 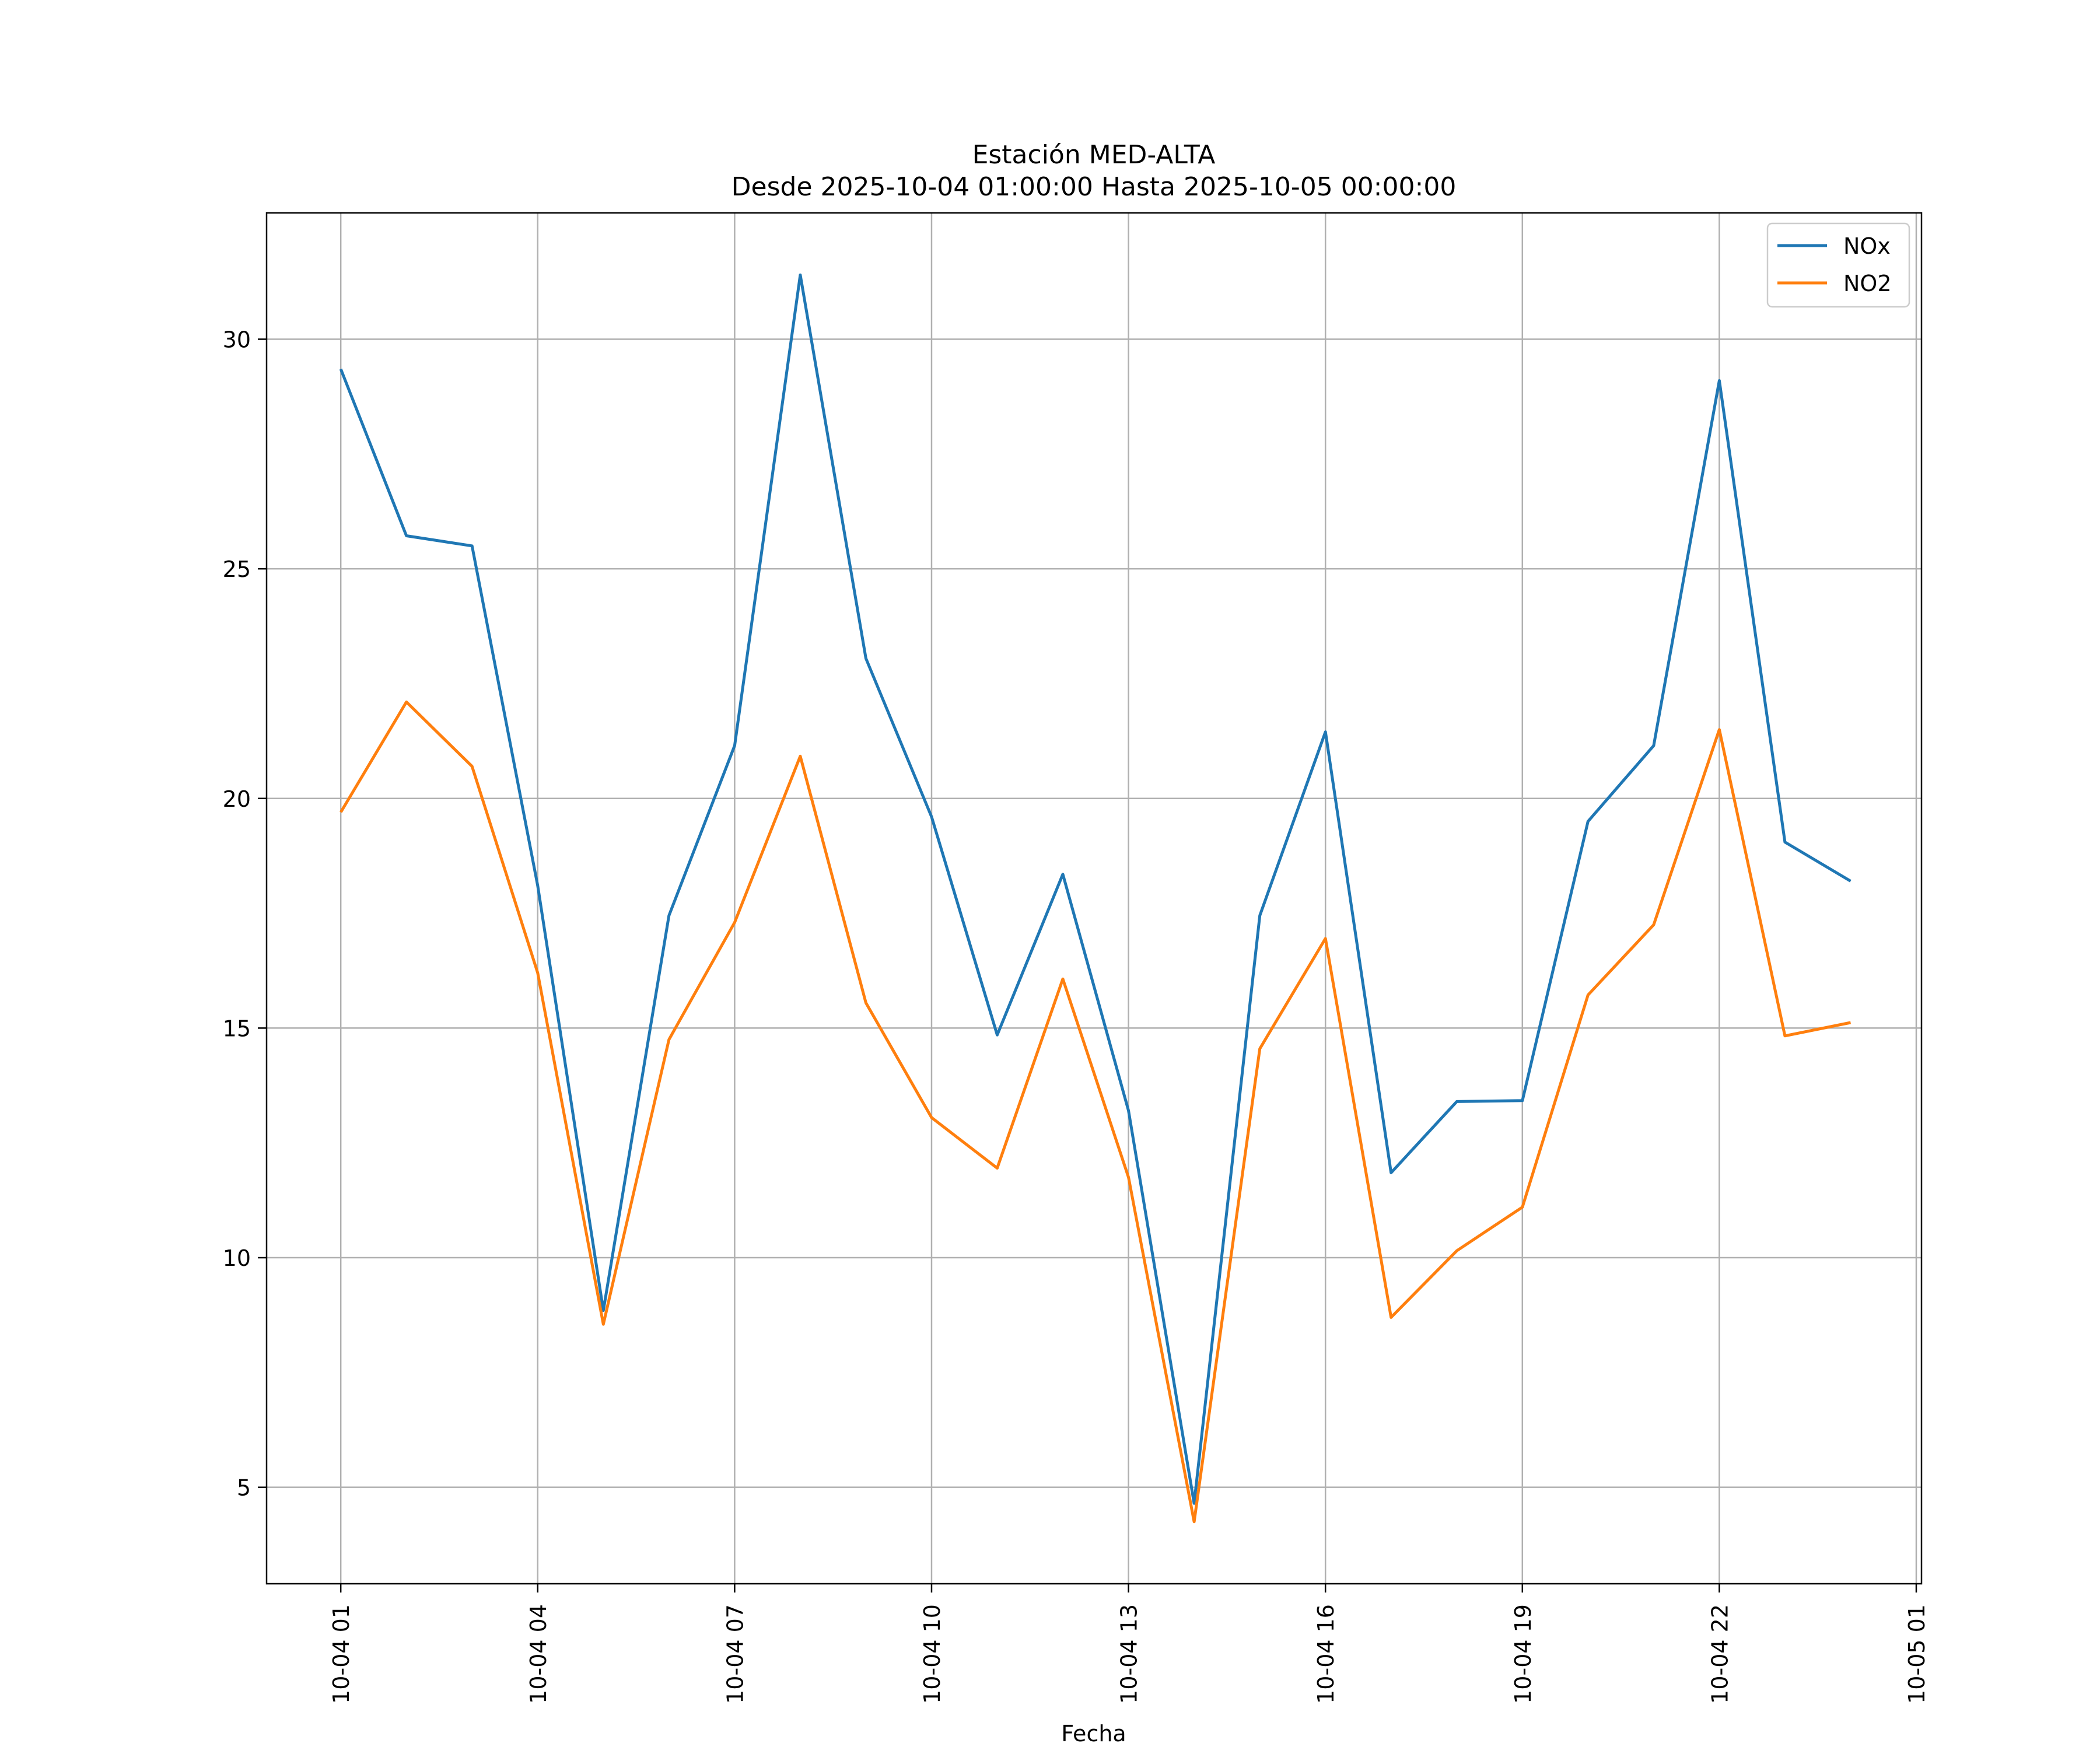 I want to click on legend-label-no2: NO2, so click(x=1867, y=283).